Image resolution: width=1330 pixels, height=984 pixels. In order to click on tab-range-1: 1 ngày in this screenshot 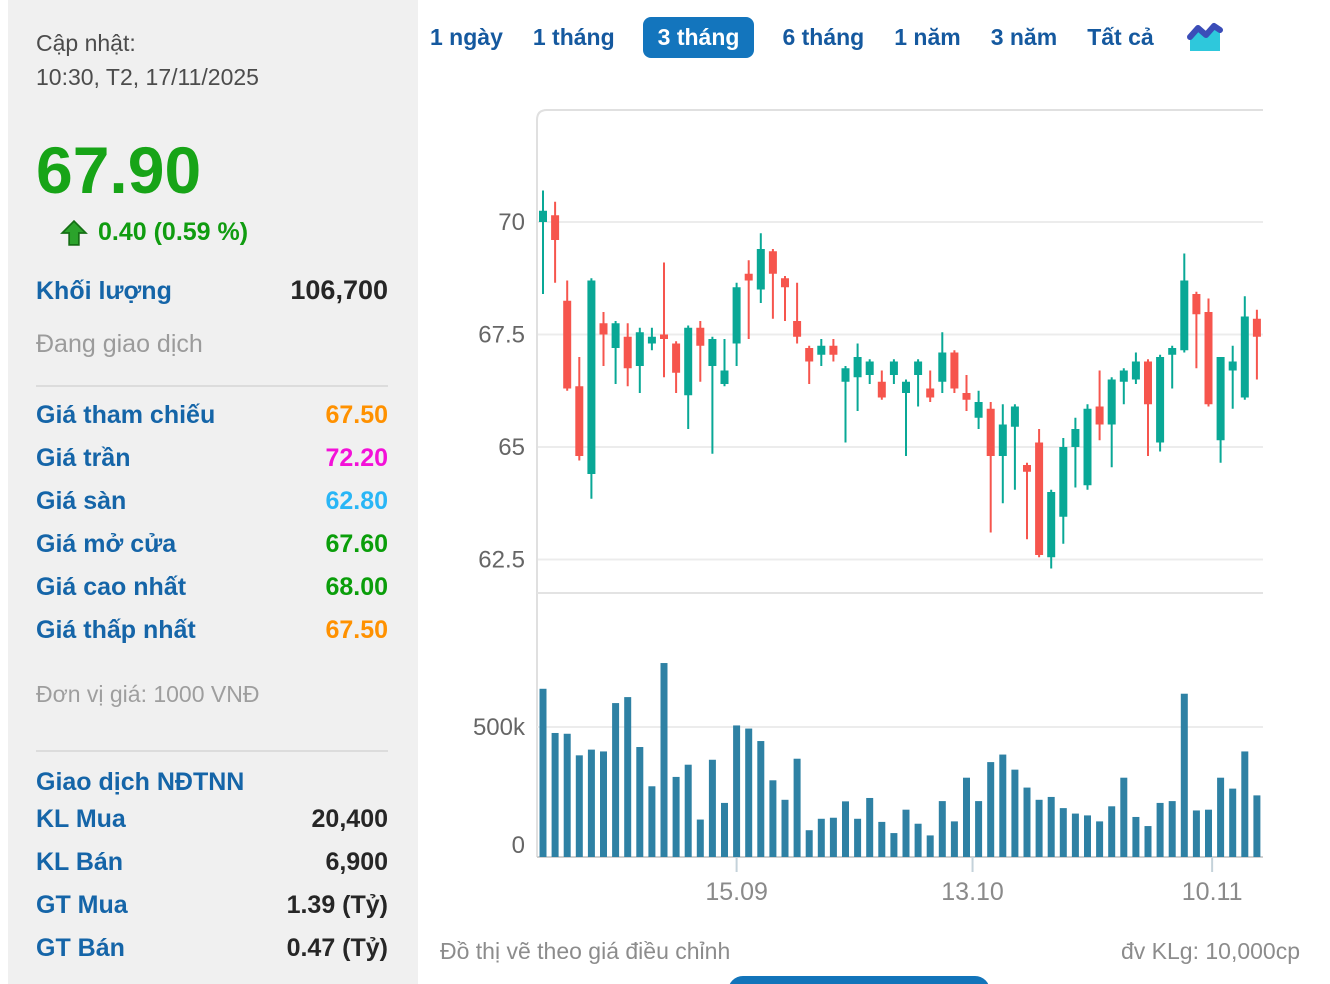, I will do `click(466, 36)`.